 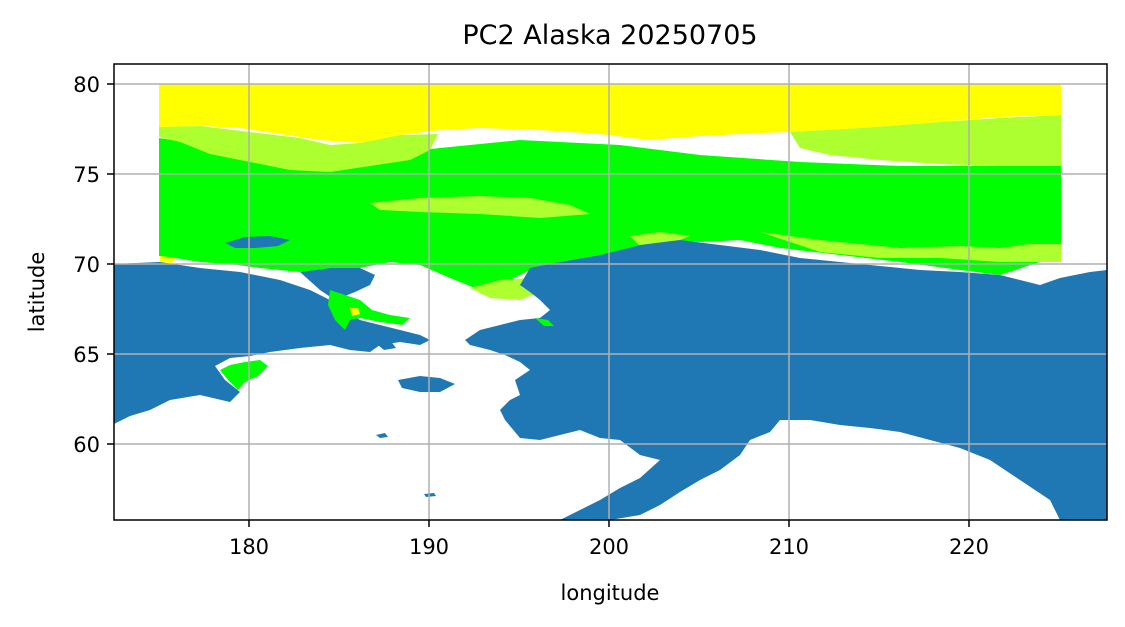 What do you see at coordinates (272, 343) in the screenshot?
I see `land-chukotka` at bounding box center [272, 343].